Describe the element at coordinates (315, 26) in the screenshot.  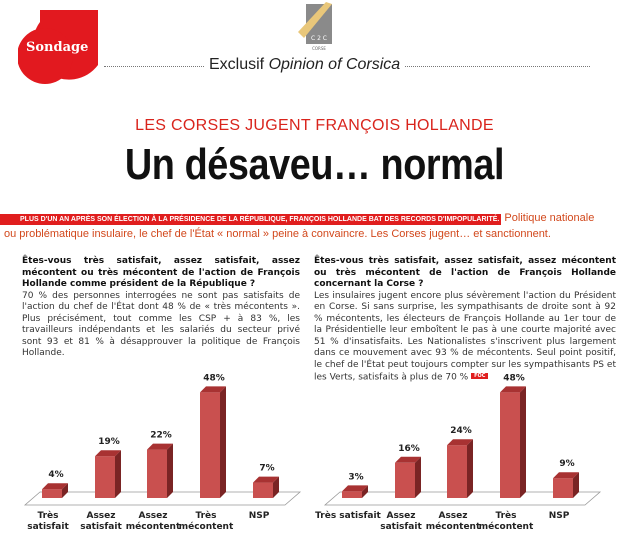
I see `c2c-corse-logo: C 2 C CORSE` at that location.